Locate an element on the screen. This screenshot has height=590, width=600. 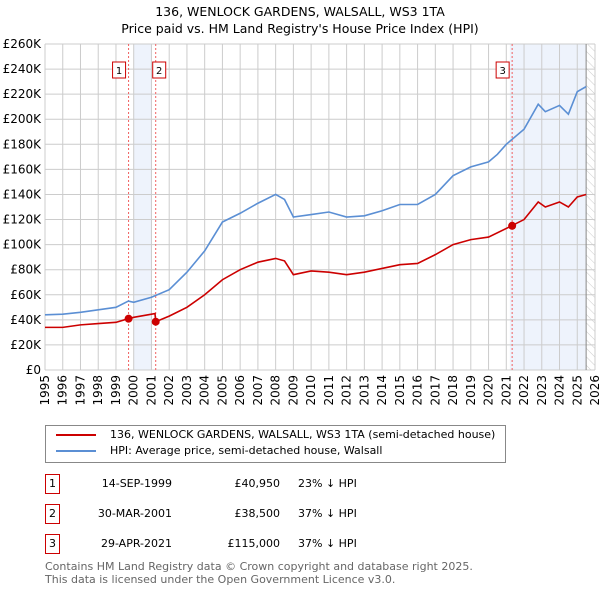
y-tick-label: £80K is located at coordinates (26, 270).